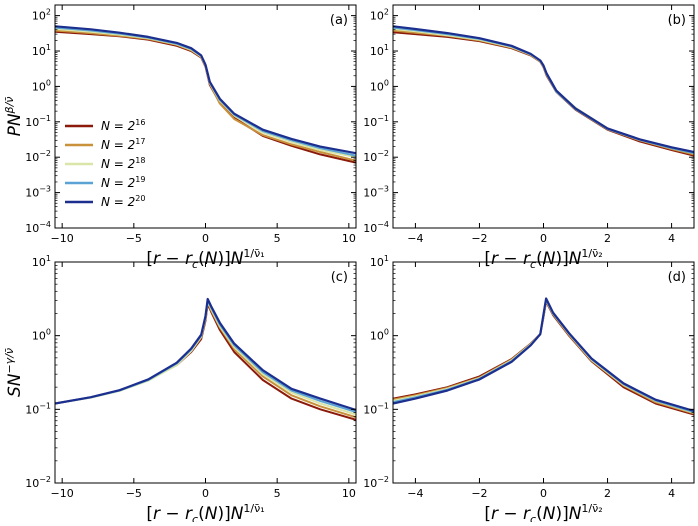  I want to click on y-axis-label: PNβ/ν̄, so click(14, 117).